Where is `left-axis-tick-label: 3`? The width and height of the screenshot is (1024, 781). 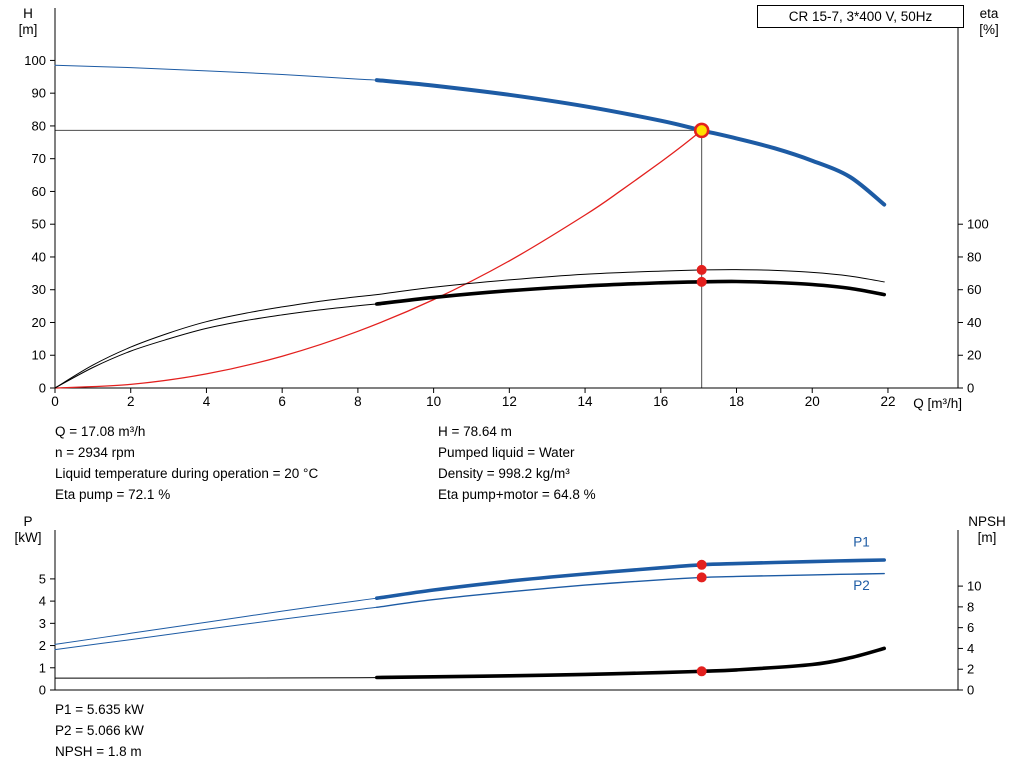
left-axis-tick-label: 3 is located at coordinates (42, 623).